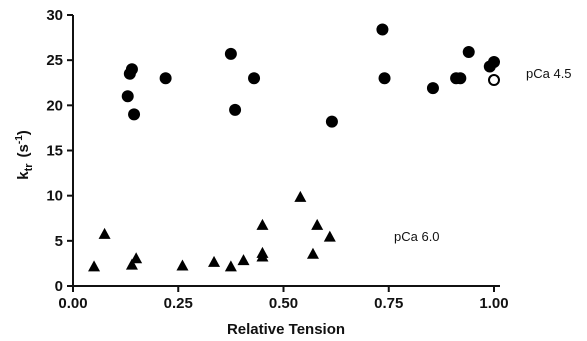  I want to click on y-tick-label: 0, so click(59, 286).